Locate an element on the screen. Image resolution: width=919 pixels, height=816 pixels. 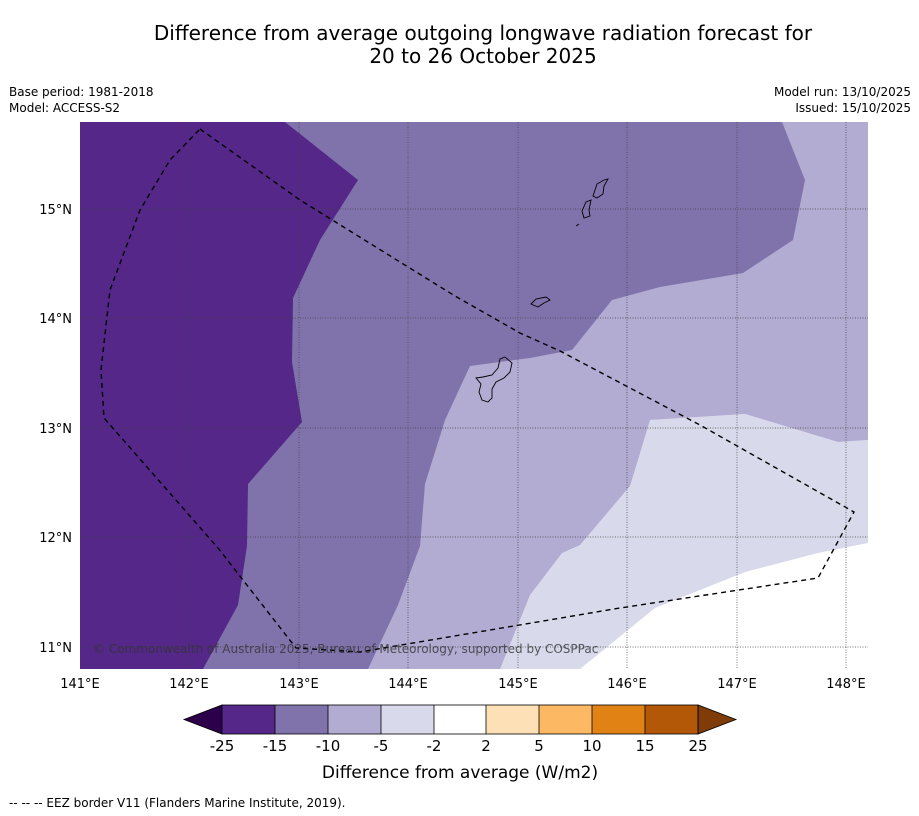
lon-label: 143°E is located at coordinates (299, 684).